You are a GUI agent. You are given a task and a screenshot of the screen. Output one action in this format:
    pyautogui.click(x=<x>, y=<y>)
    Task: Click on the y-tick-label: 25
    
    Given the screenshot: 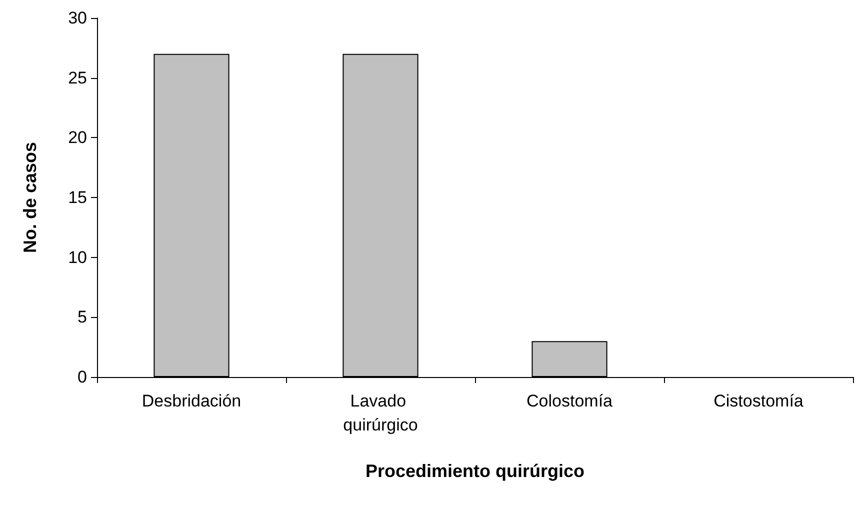 What is the action you would take?
    pyautogui.click(x=77, y=78)
    